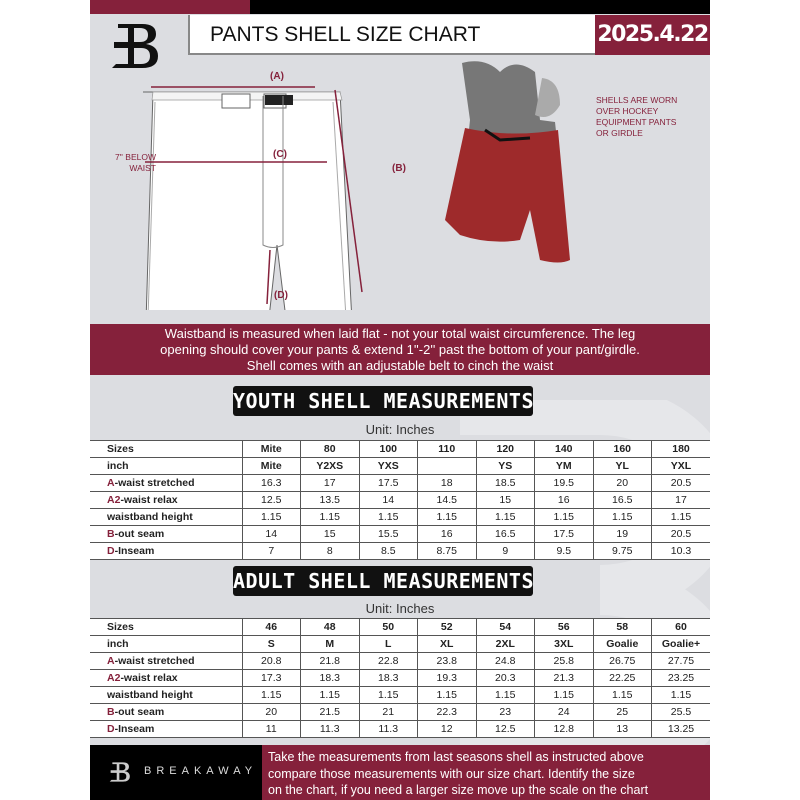 This screenshot has height=800, width=800. What do you see at coordinates (399, 168) in the screenshot?
I see `label-b: (B)` at bounding box center [399, 168].